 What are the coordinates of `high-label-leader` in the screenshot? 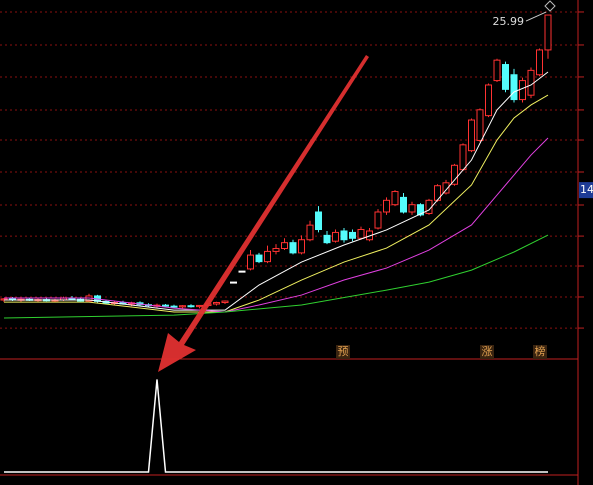 It's located at (536, 16).